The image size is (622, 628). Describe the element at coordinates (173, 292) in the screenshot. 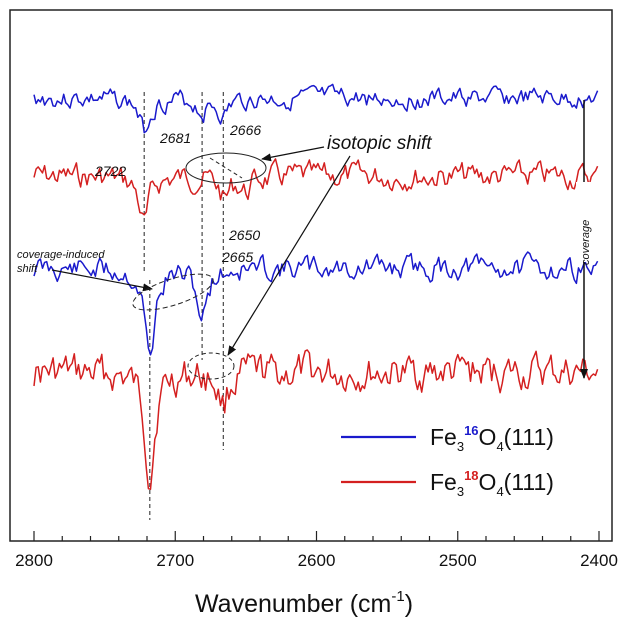

I see `coverage-induced-ellipse` at that location.